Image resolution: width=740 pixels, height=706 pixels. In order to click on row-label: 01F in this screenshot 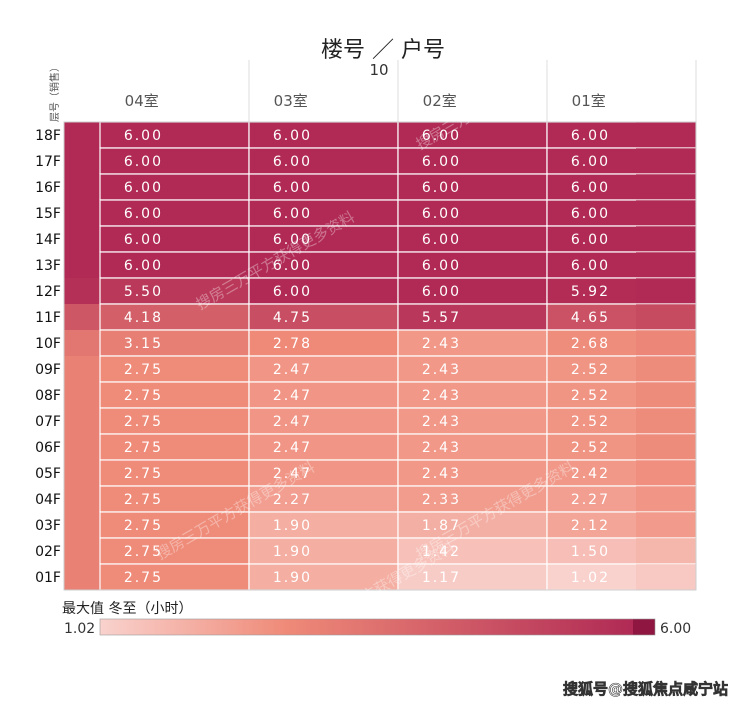, I will do `click(48, 578)`.